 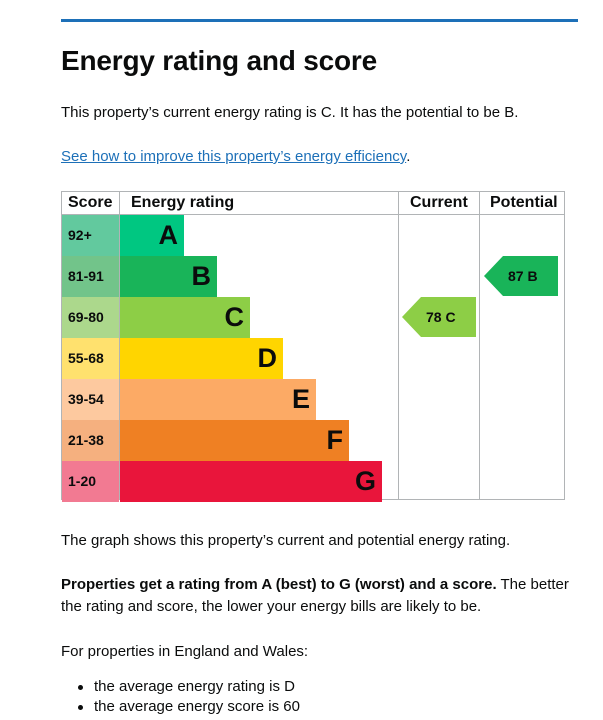 What do you see at coordinates (218, 399) in the screenshot?
I see `band-bar-e: E` at bounding box center [218, 399].